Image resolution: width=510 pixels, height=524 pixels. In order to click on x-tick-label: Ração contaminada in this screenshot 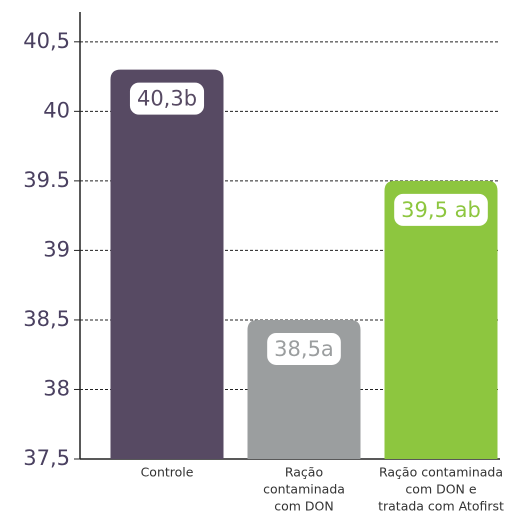, I will do `click(441, 472)`.